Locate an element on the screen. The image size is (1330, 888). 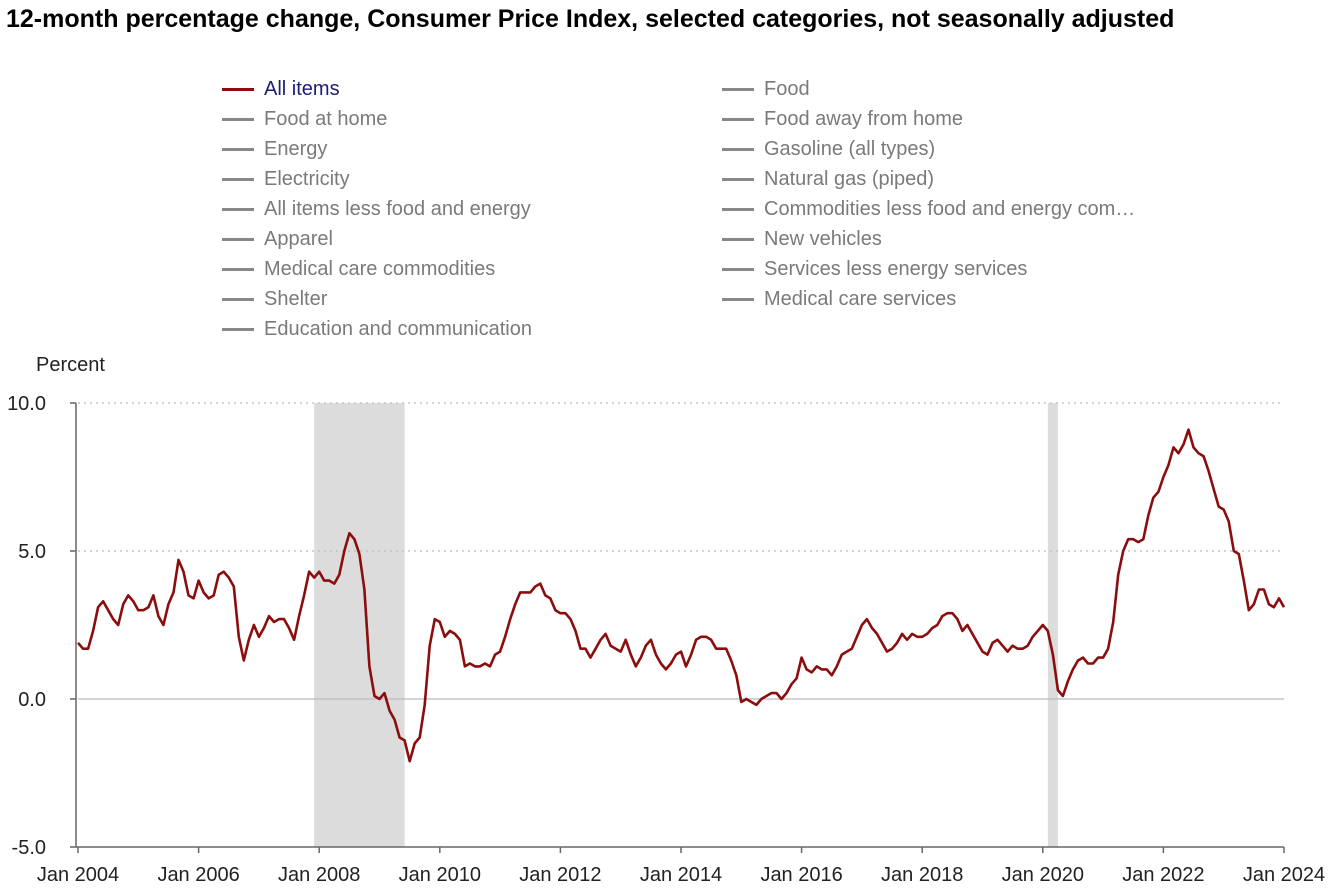
x-tick-label: Jan 2024 is located at coordinates (1284, 875).